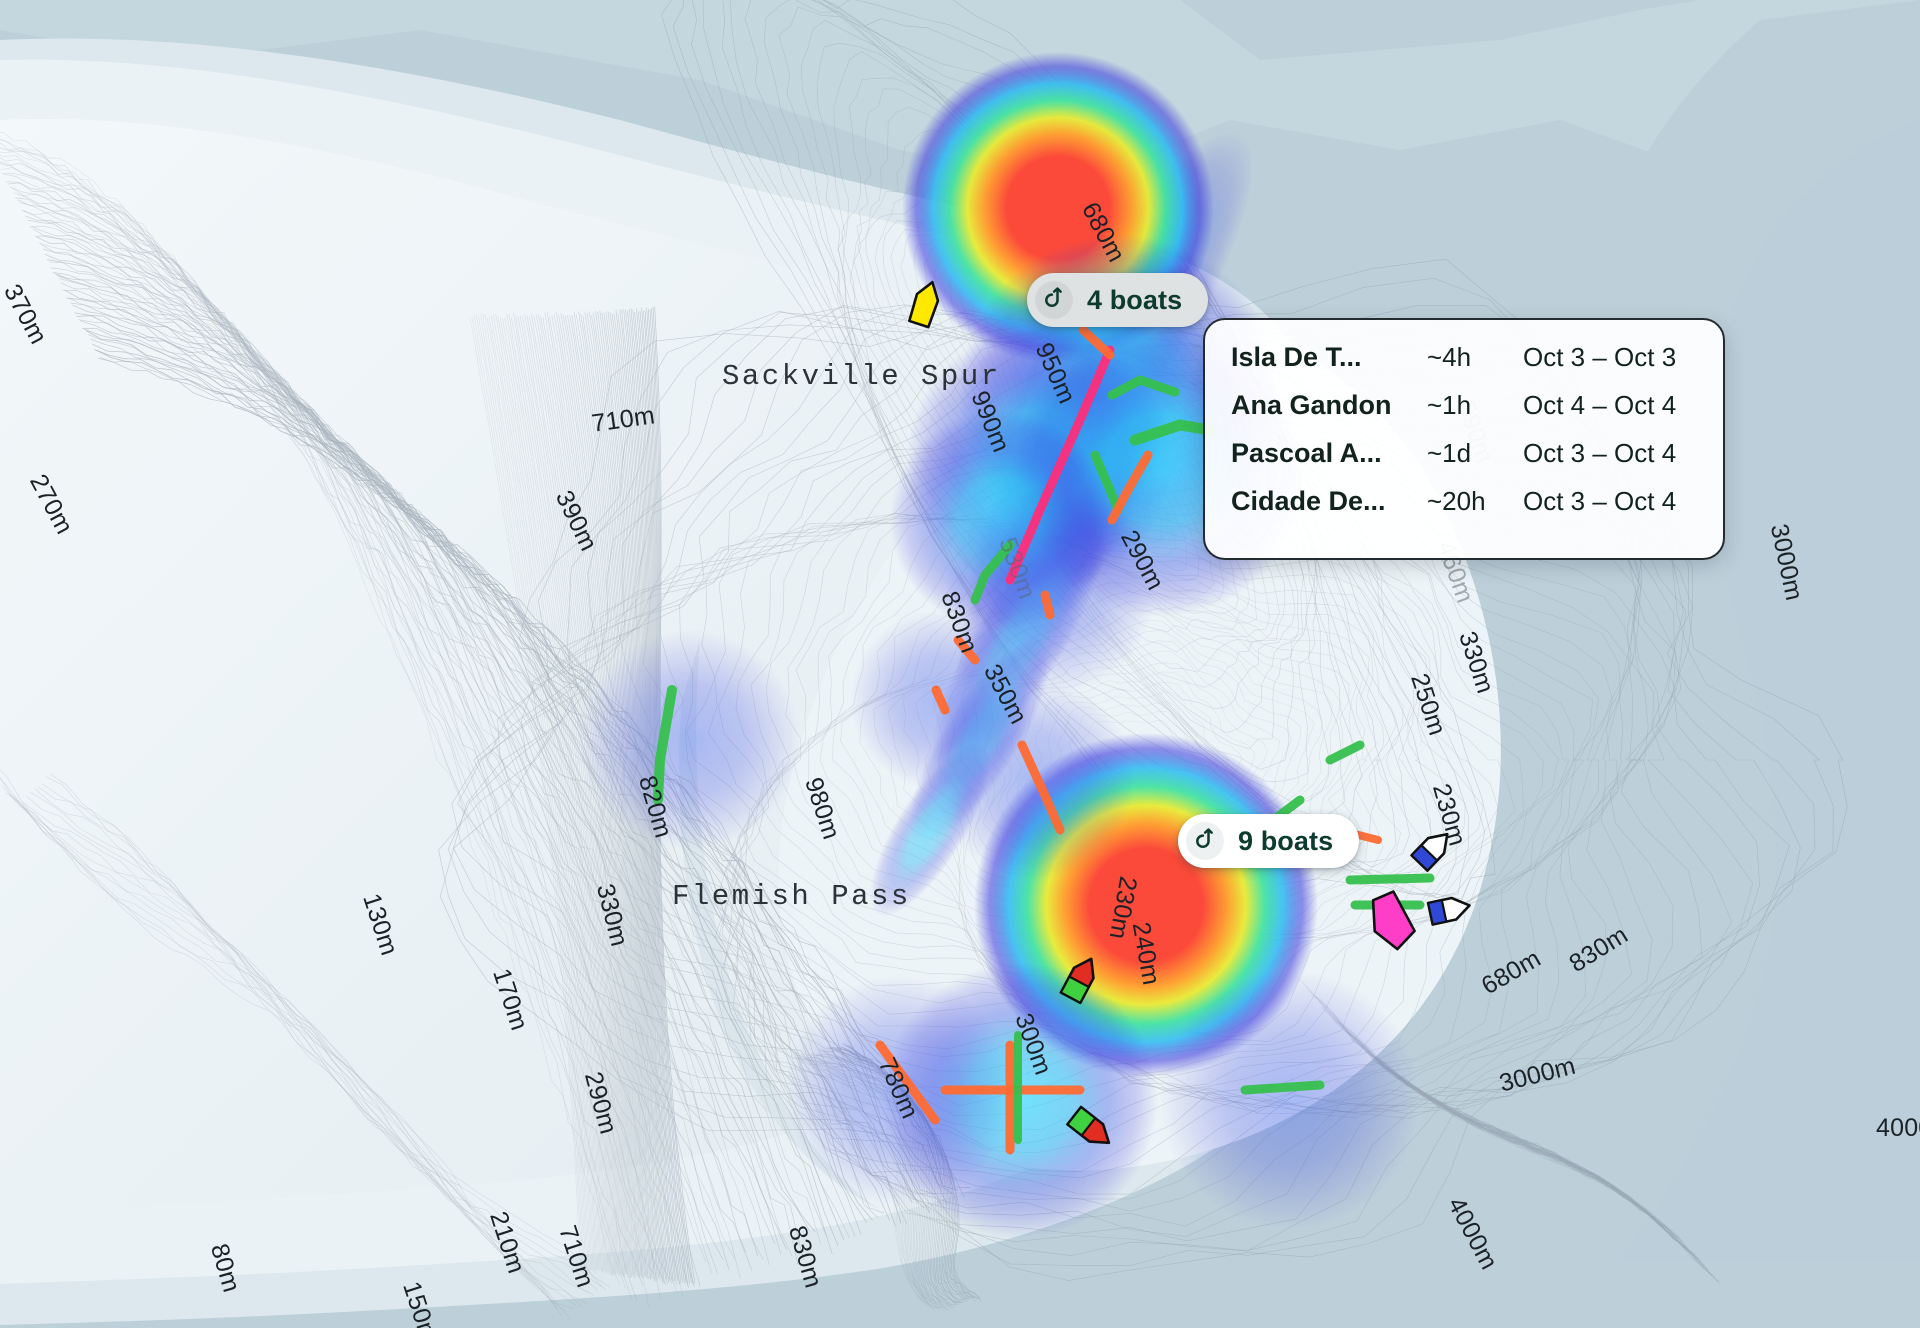 Image resolution: width=1920 pixels, height=1328 pixels. What do you see at coordinates (1600, 405) in the screenshot?
I see `vessel-date-range: Oct 4 – Oct 4` at bounding box center [1600, 405].